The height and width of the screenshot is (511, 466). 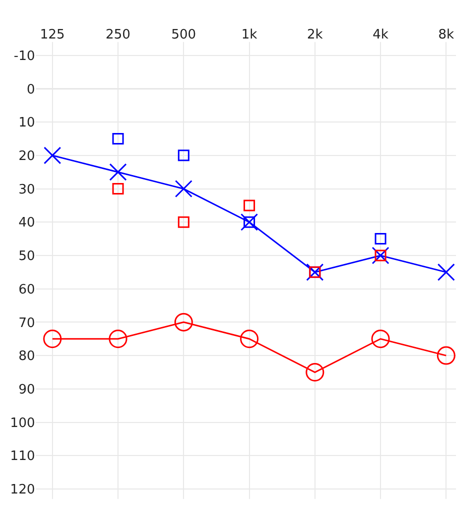 What do you see at coordinates (26, 123) in the screenshot?
I see `y-tick-label: 10` at bounding box center [26, 123].